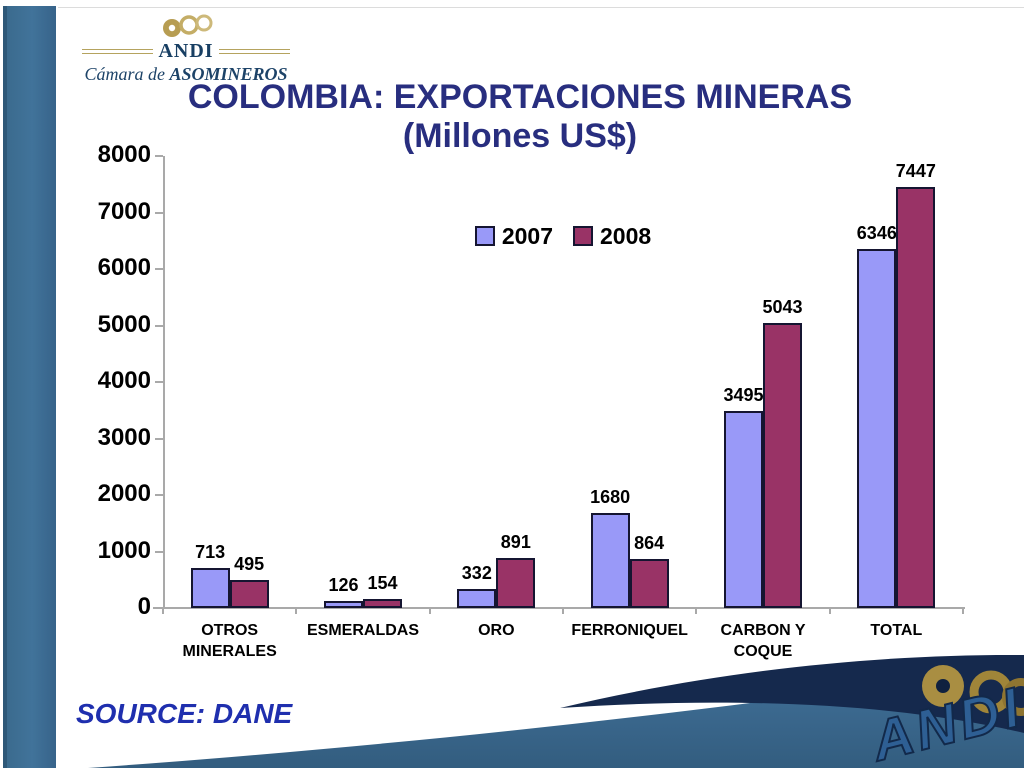  What do you see at coordinates (164, 382) in the screenshot?
I see `y-axis-line` at bounding box center [164, 382].